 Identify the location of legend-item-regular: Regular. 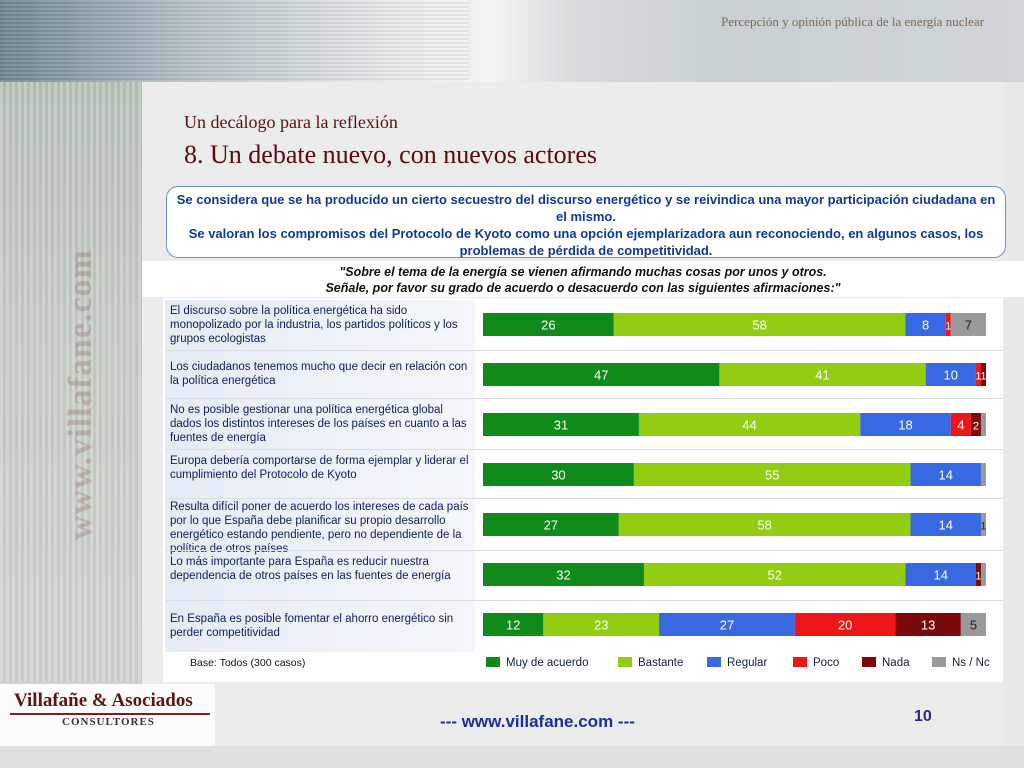
(737, 663).